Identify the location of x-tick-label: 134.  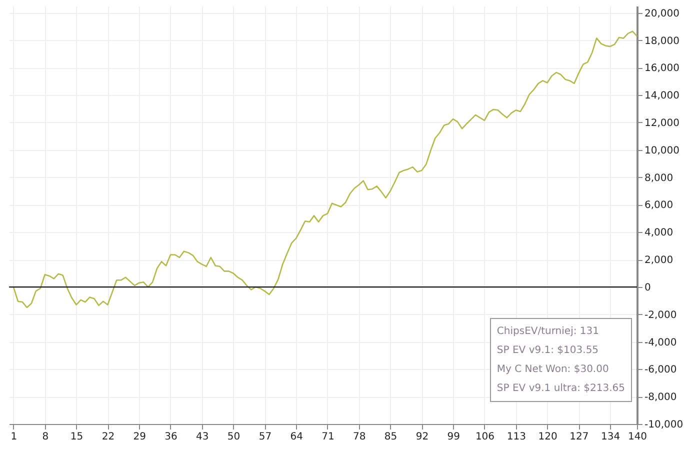
(610, 437).